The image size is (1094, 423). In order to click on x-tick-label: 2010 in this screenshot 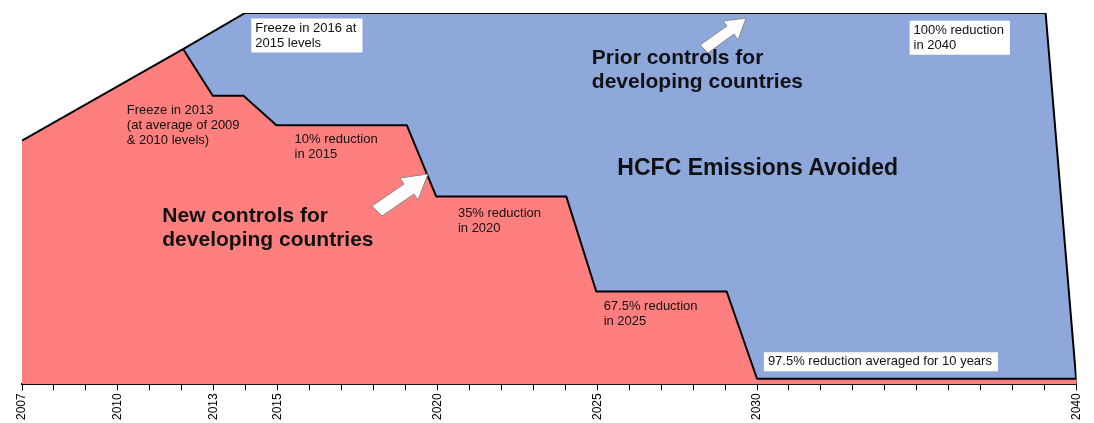, I will do `click(117, 406)`.